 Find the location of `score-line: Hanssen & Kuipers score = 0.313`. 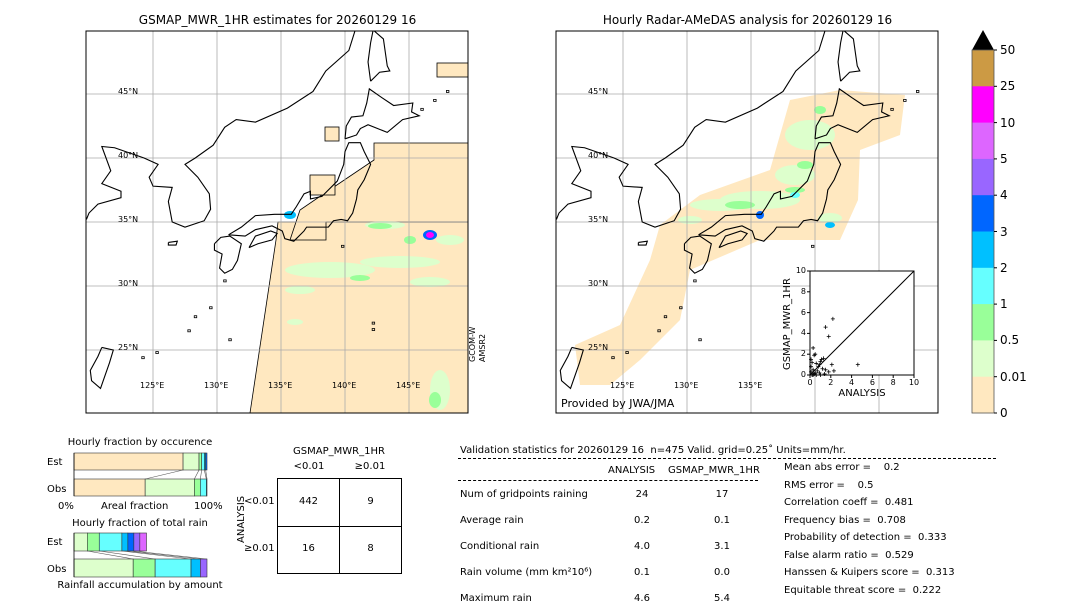

score-line: Hanssen & Kuipers score = 0.313 is located at coordinates (869, 572).